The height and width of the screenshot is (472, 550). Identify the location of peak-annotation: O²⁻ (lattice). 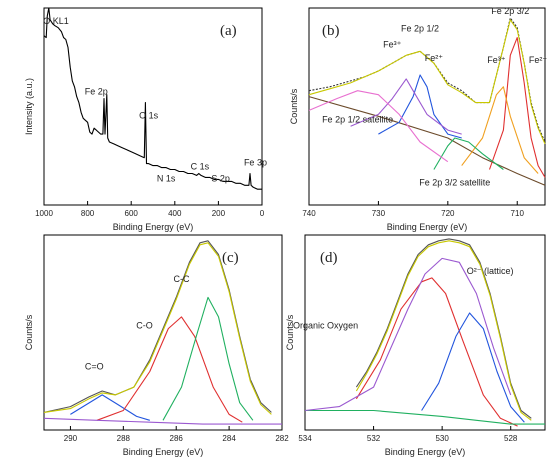
(490, 271).